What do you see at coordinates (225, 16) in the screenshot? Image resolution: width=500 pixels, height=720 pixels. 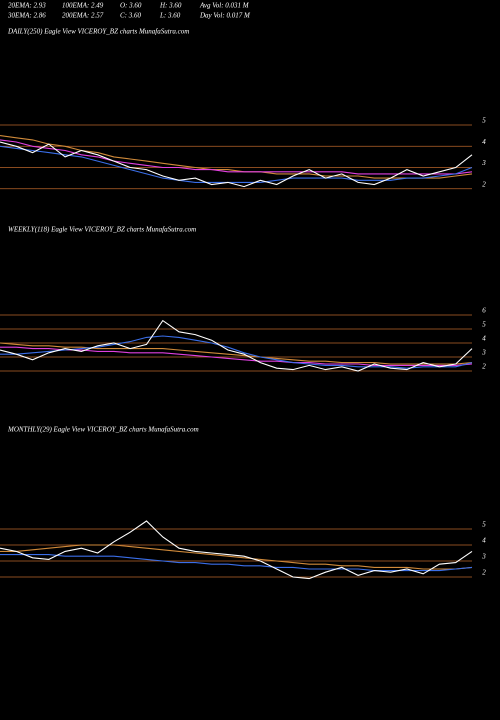 I see `header-stat: Day Vol: 0.017 M` at bounding box center [225, 16].